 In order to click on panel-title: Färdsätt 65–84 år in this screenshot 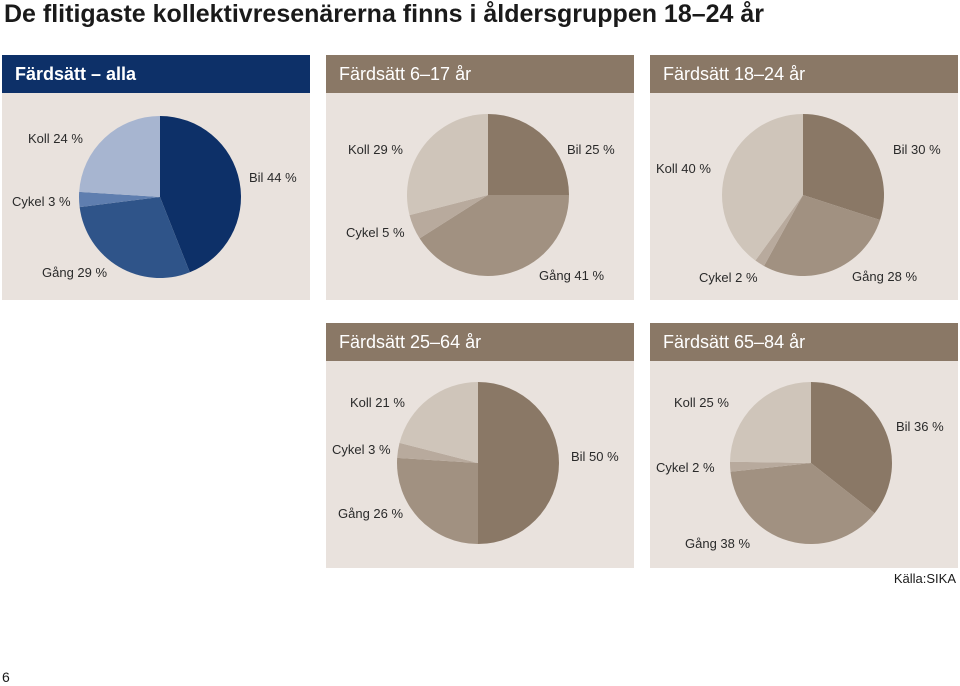, I will do `click(804, 342)`.